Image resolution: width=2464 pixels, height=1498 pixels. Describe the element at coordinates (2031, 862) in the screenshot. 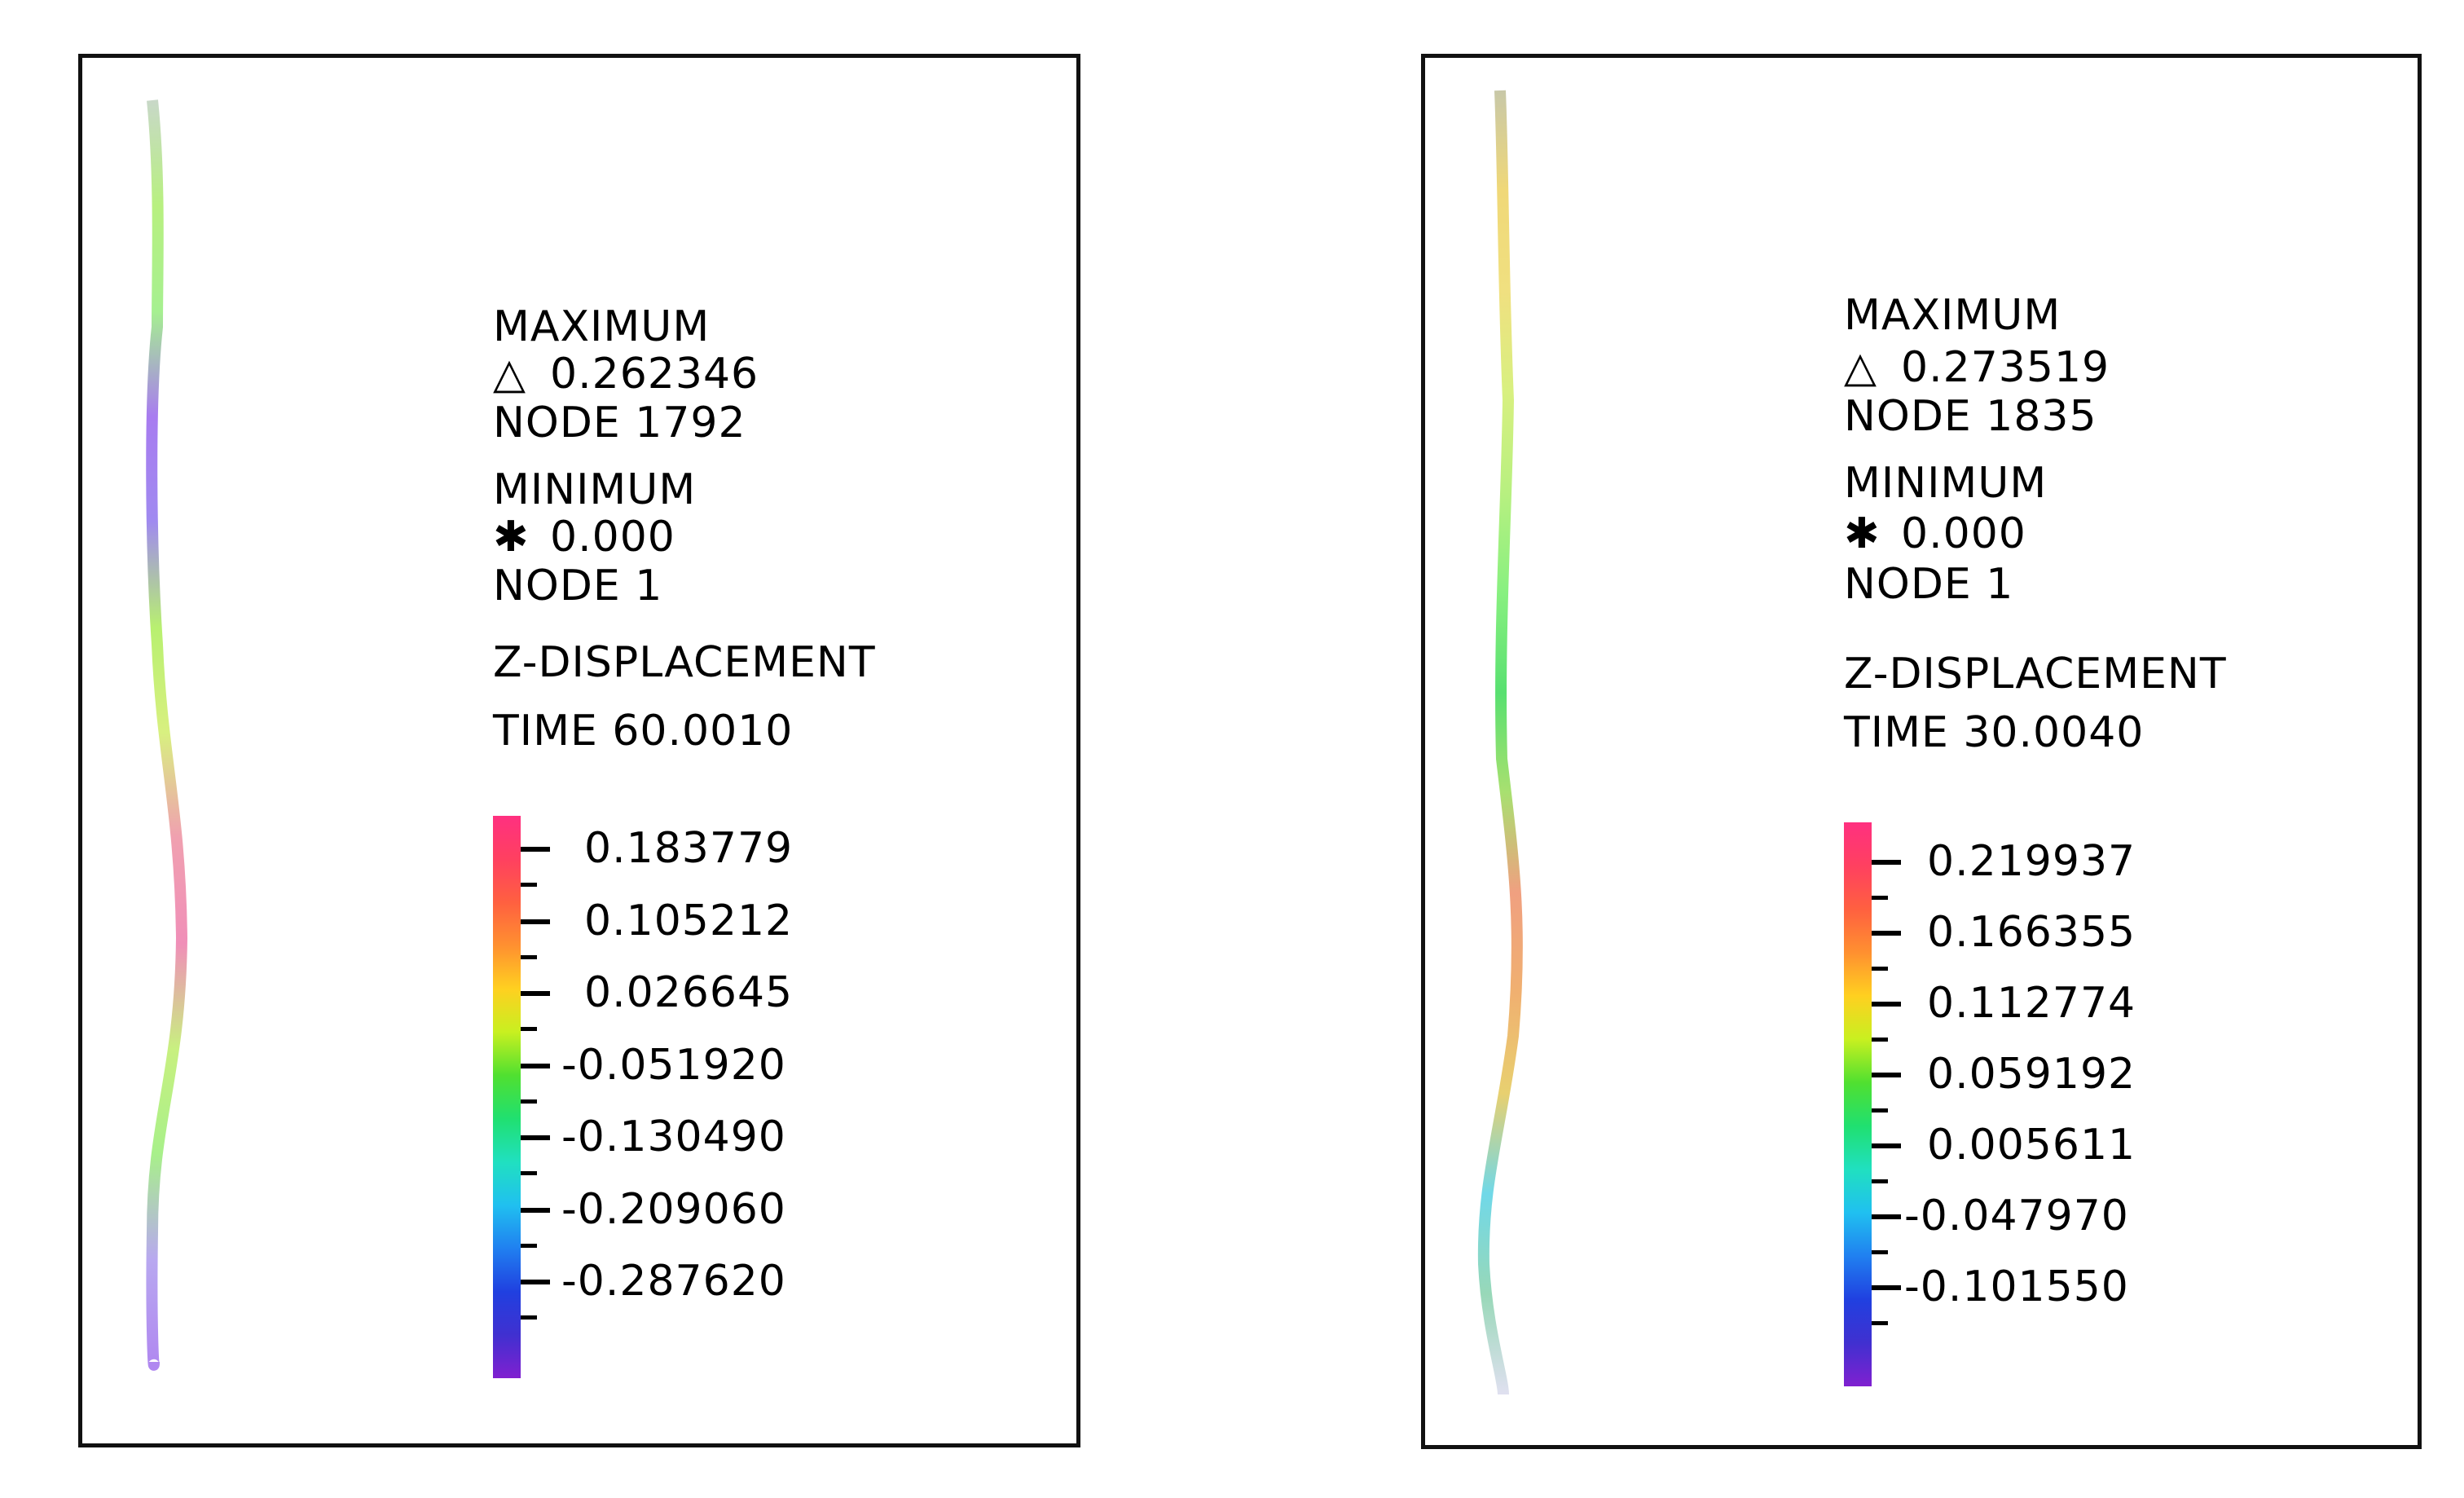

I see `scale-tick-label: 0.219937` at that location.